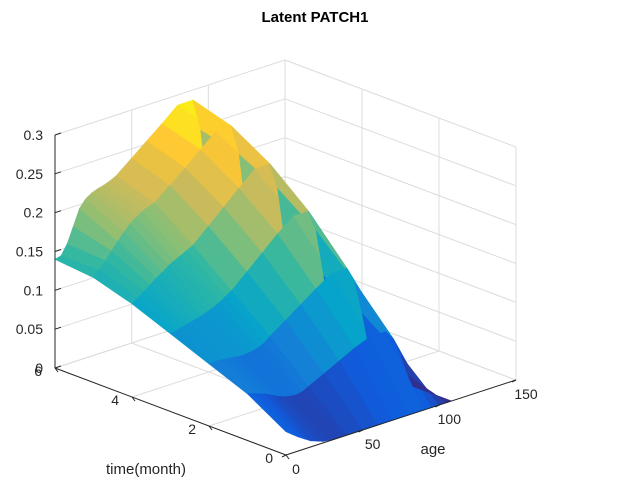  What do you see at coordinates (450, 419) in the screenshot?
I see `x-tick-label: 100` at bounding box center [450, 419].